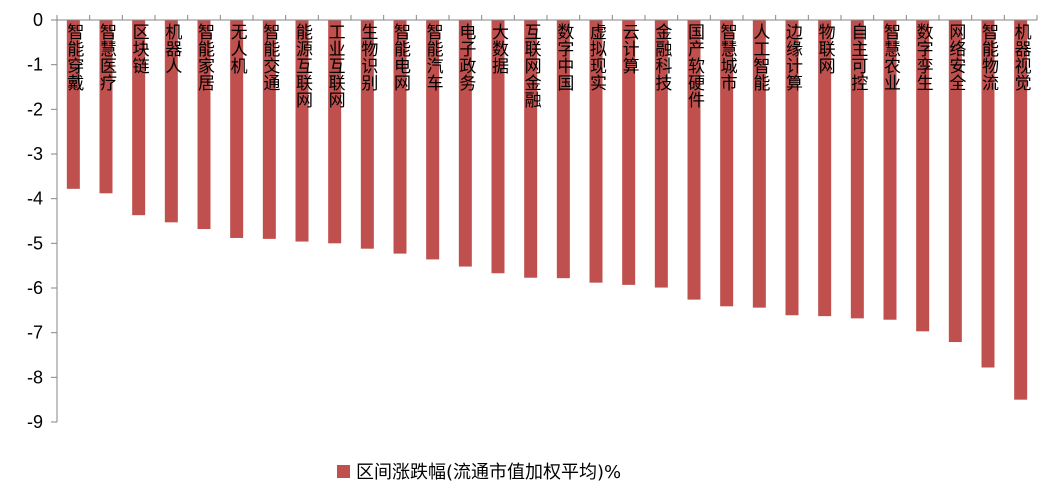 This screenshot has height=490, width=1041. I want to click on y-tick-label: -7, so click(35, 333).